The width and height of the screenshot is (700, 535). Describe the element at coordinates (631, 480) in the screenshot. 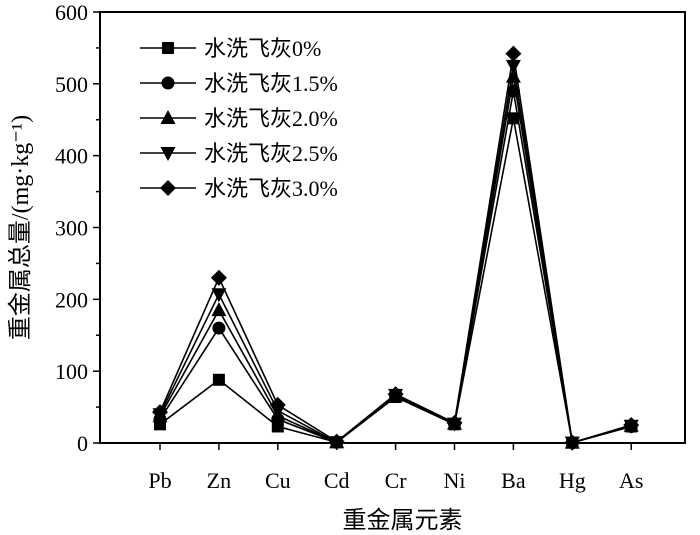

I see `x-tick-label: As` at that location.